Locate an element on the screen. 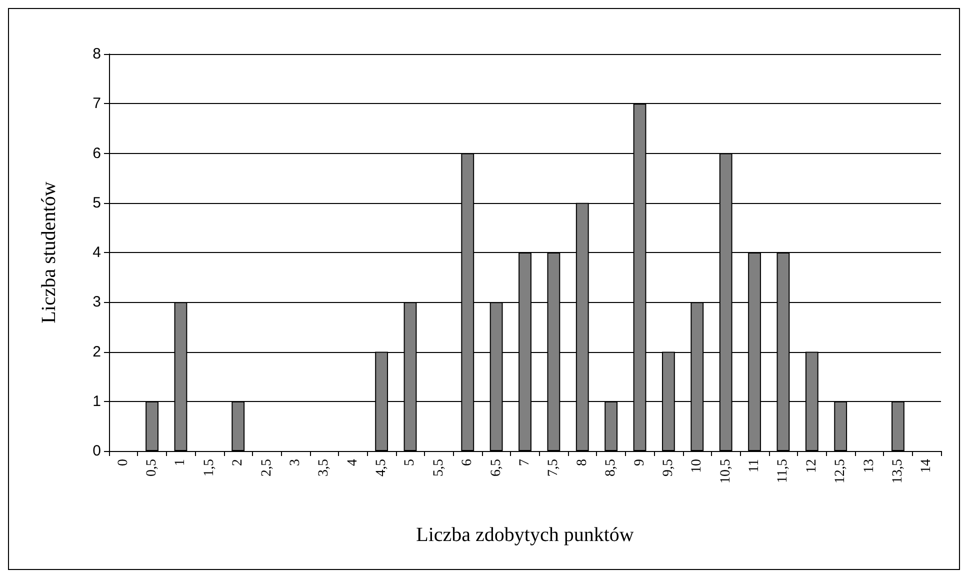 This screenshot has width=972, height=582. x-tick-label: 13,5 is located at coordinates (898, 471).